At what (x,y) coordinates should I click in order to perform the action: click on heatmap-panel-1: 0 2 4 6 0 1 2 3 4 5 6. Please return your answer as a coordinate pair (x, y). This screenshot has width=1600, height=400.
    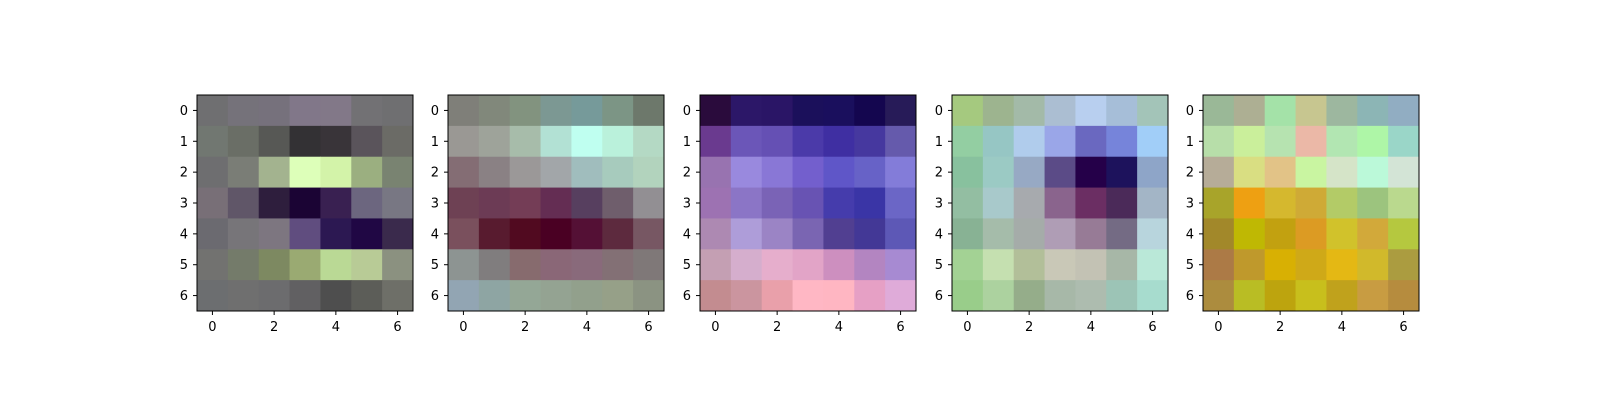
    Looking at the image, I should click on (297, 214).